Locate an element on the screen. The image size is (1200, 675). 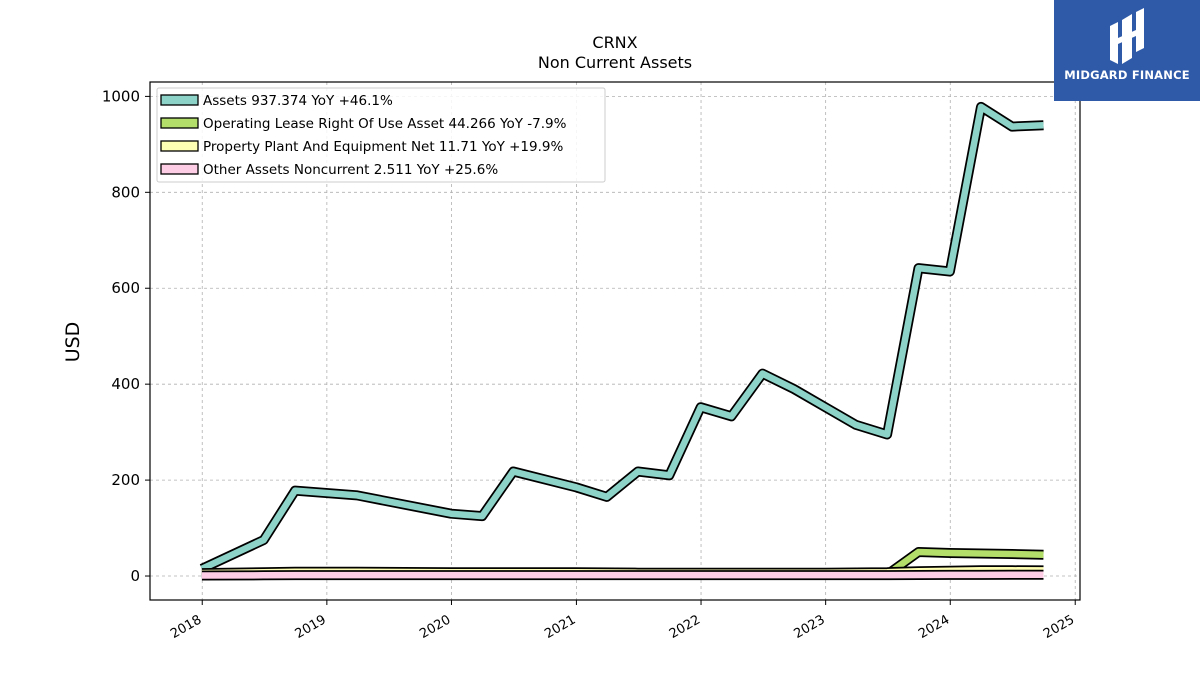
x-tick-label: 2023 is located at coordinates (809, 627).